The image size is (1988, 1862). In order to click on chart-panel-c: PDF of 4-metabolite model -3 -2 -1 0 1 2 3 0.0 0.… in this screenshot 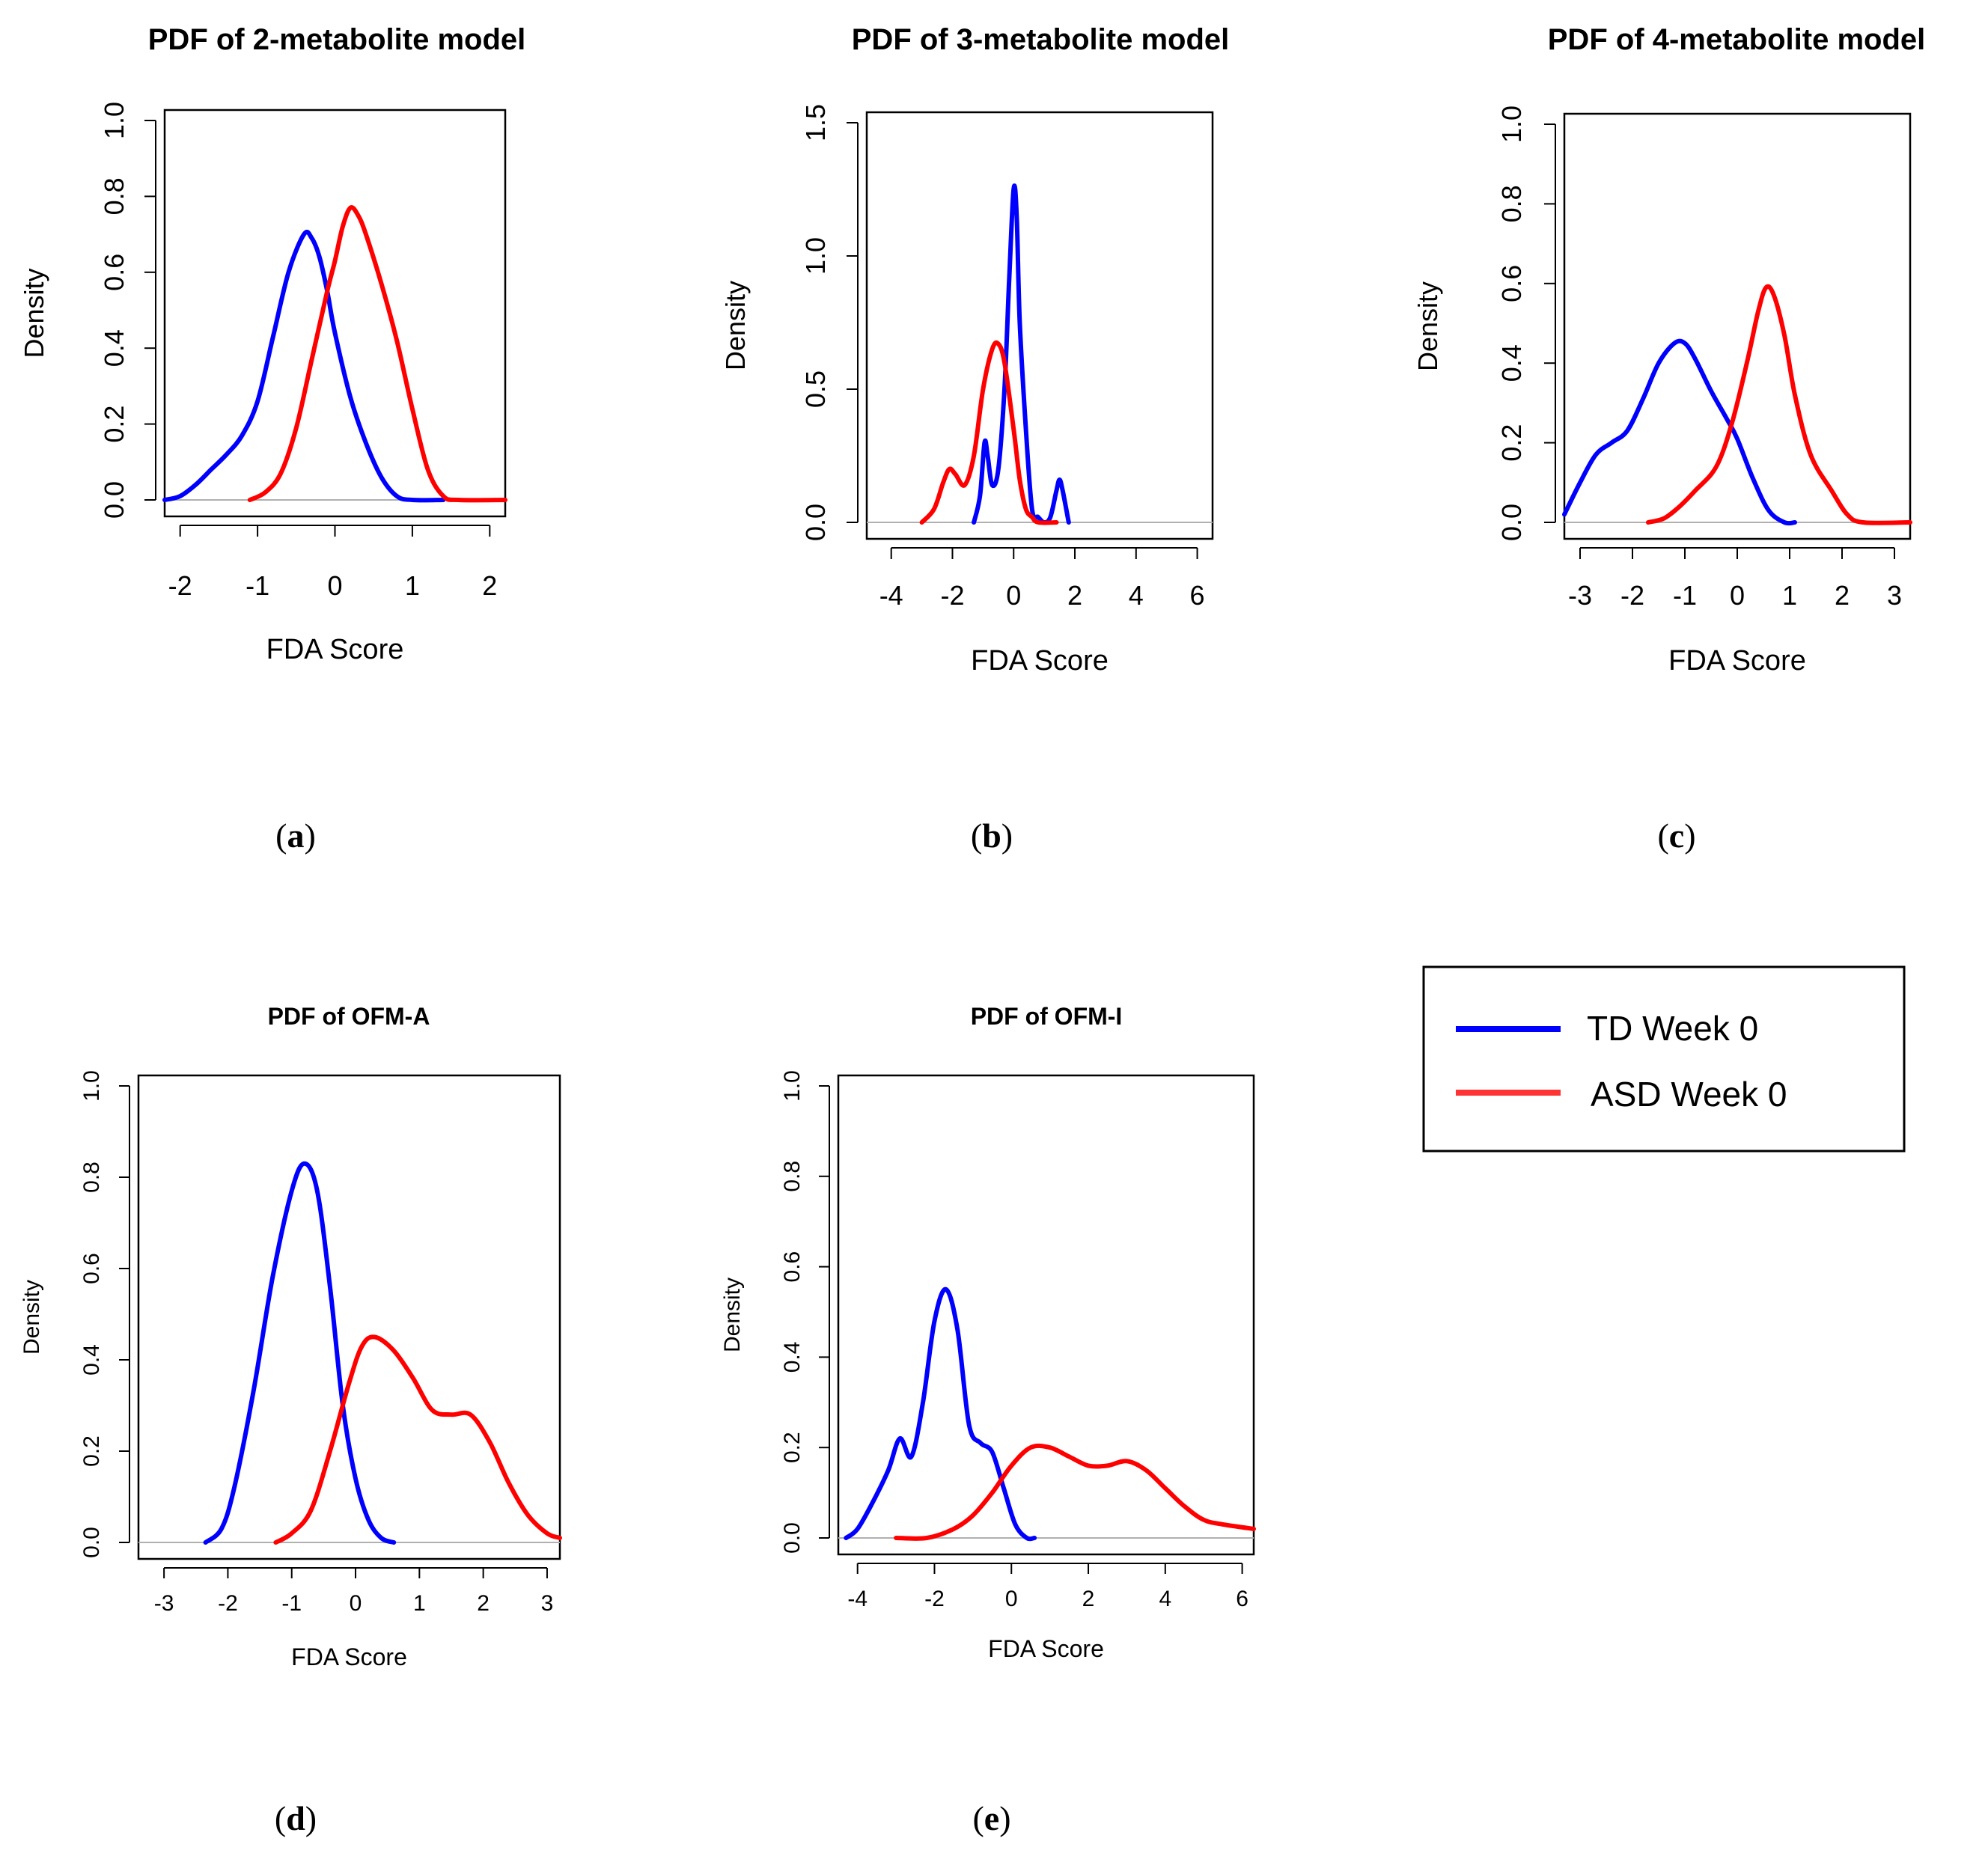, I will do `click(1668, 439)`.